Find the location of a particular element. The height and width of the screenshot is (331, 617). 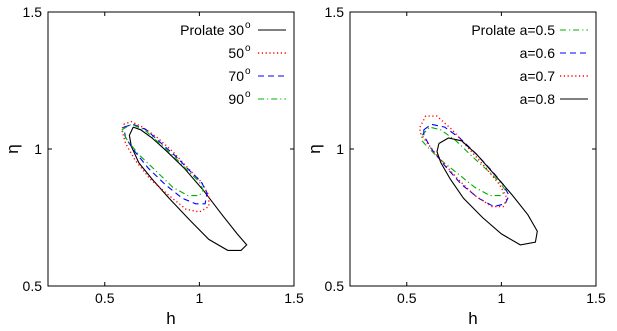

legend-entry-2: a=0.6 is located at coordinates (538, 53).